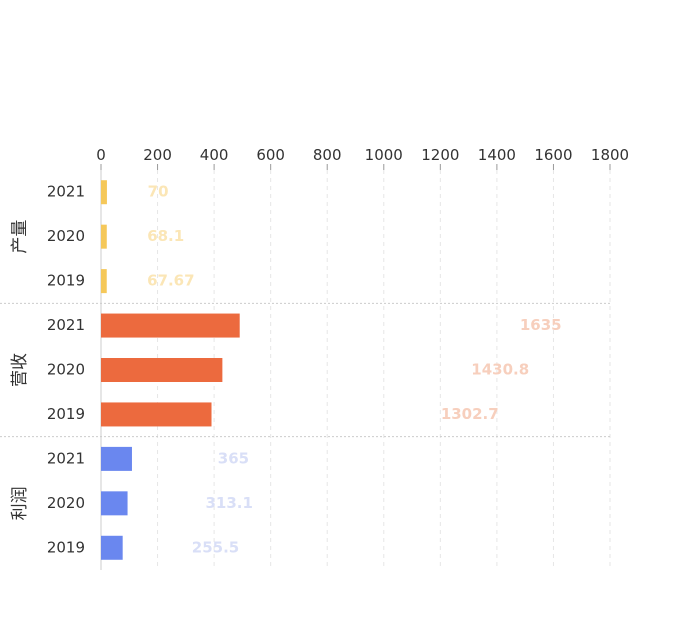 The width and height of the screenshot is (700, 640). What do you see at coordinates (500, 370) in the screenshot?
I see `data-label: 1430.8` at bounding box center [500, 370].